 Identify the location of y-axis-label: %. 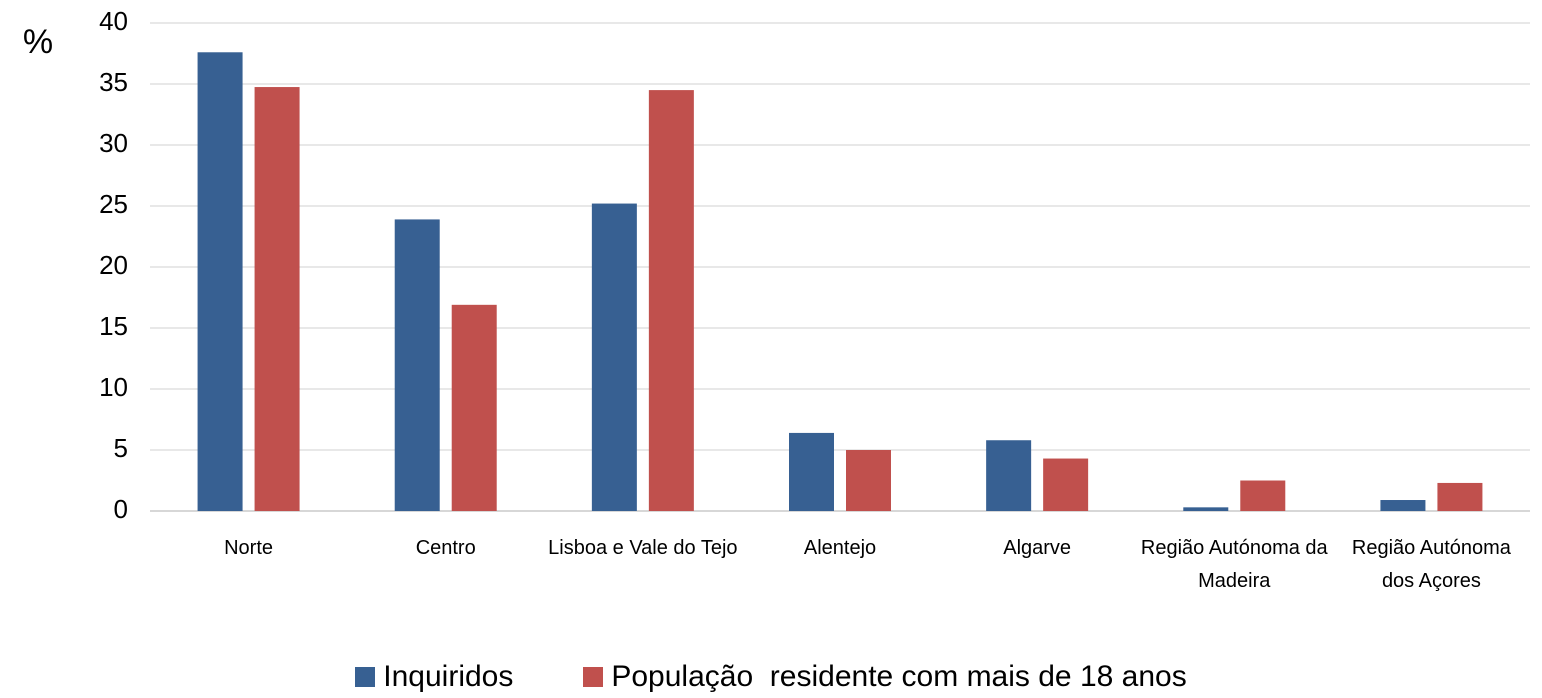
(38, 42).